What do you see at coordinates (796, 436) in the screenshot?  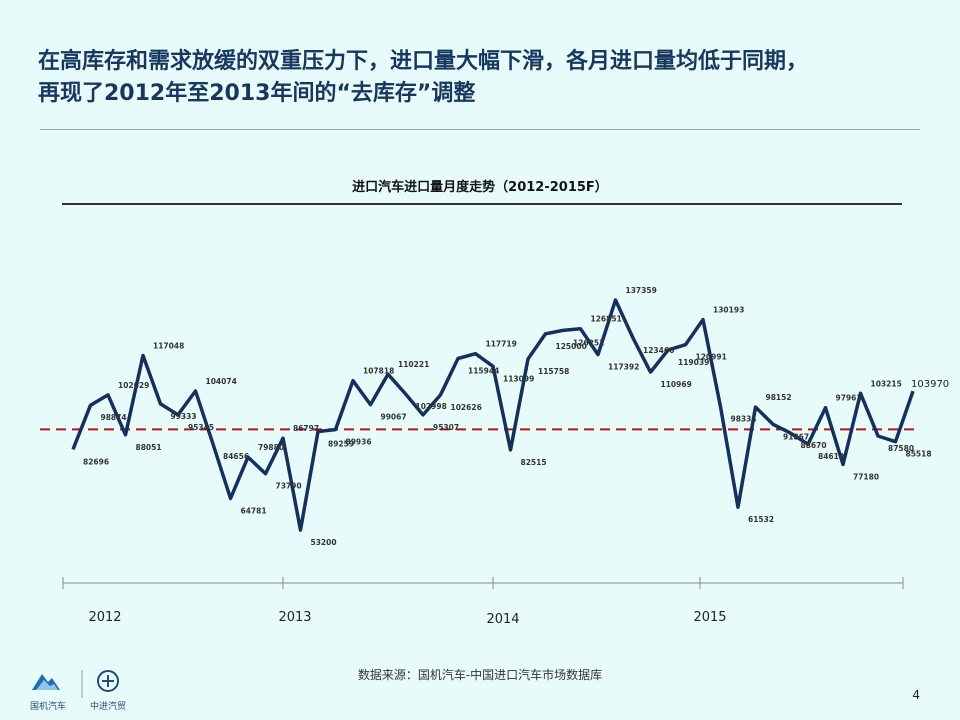 I see `data-label: 91867` at bounding box center [796, 436].